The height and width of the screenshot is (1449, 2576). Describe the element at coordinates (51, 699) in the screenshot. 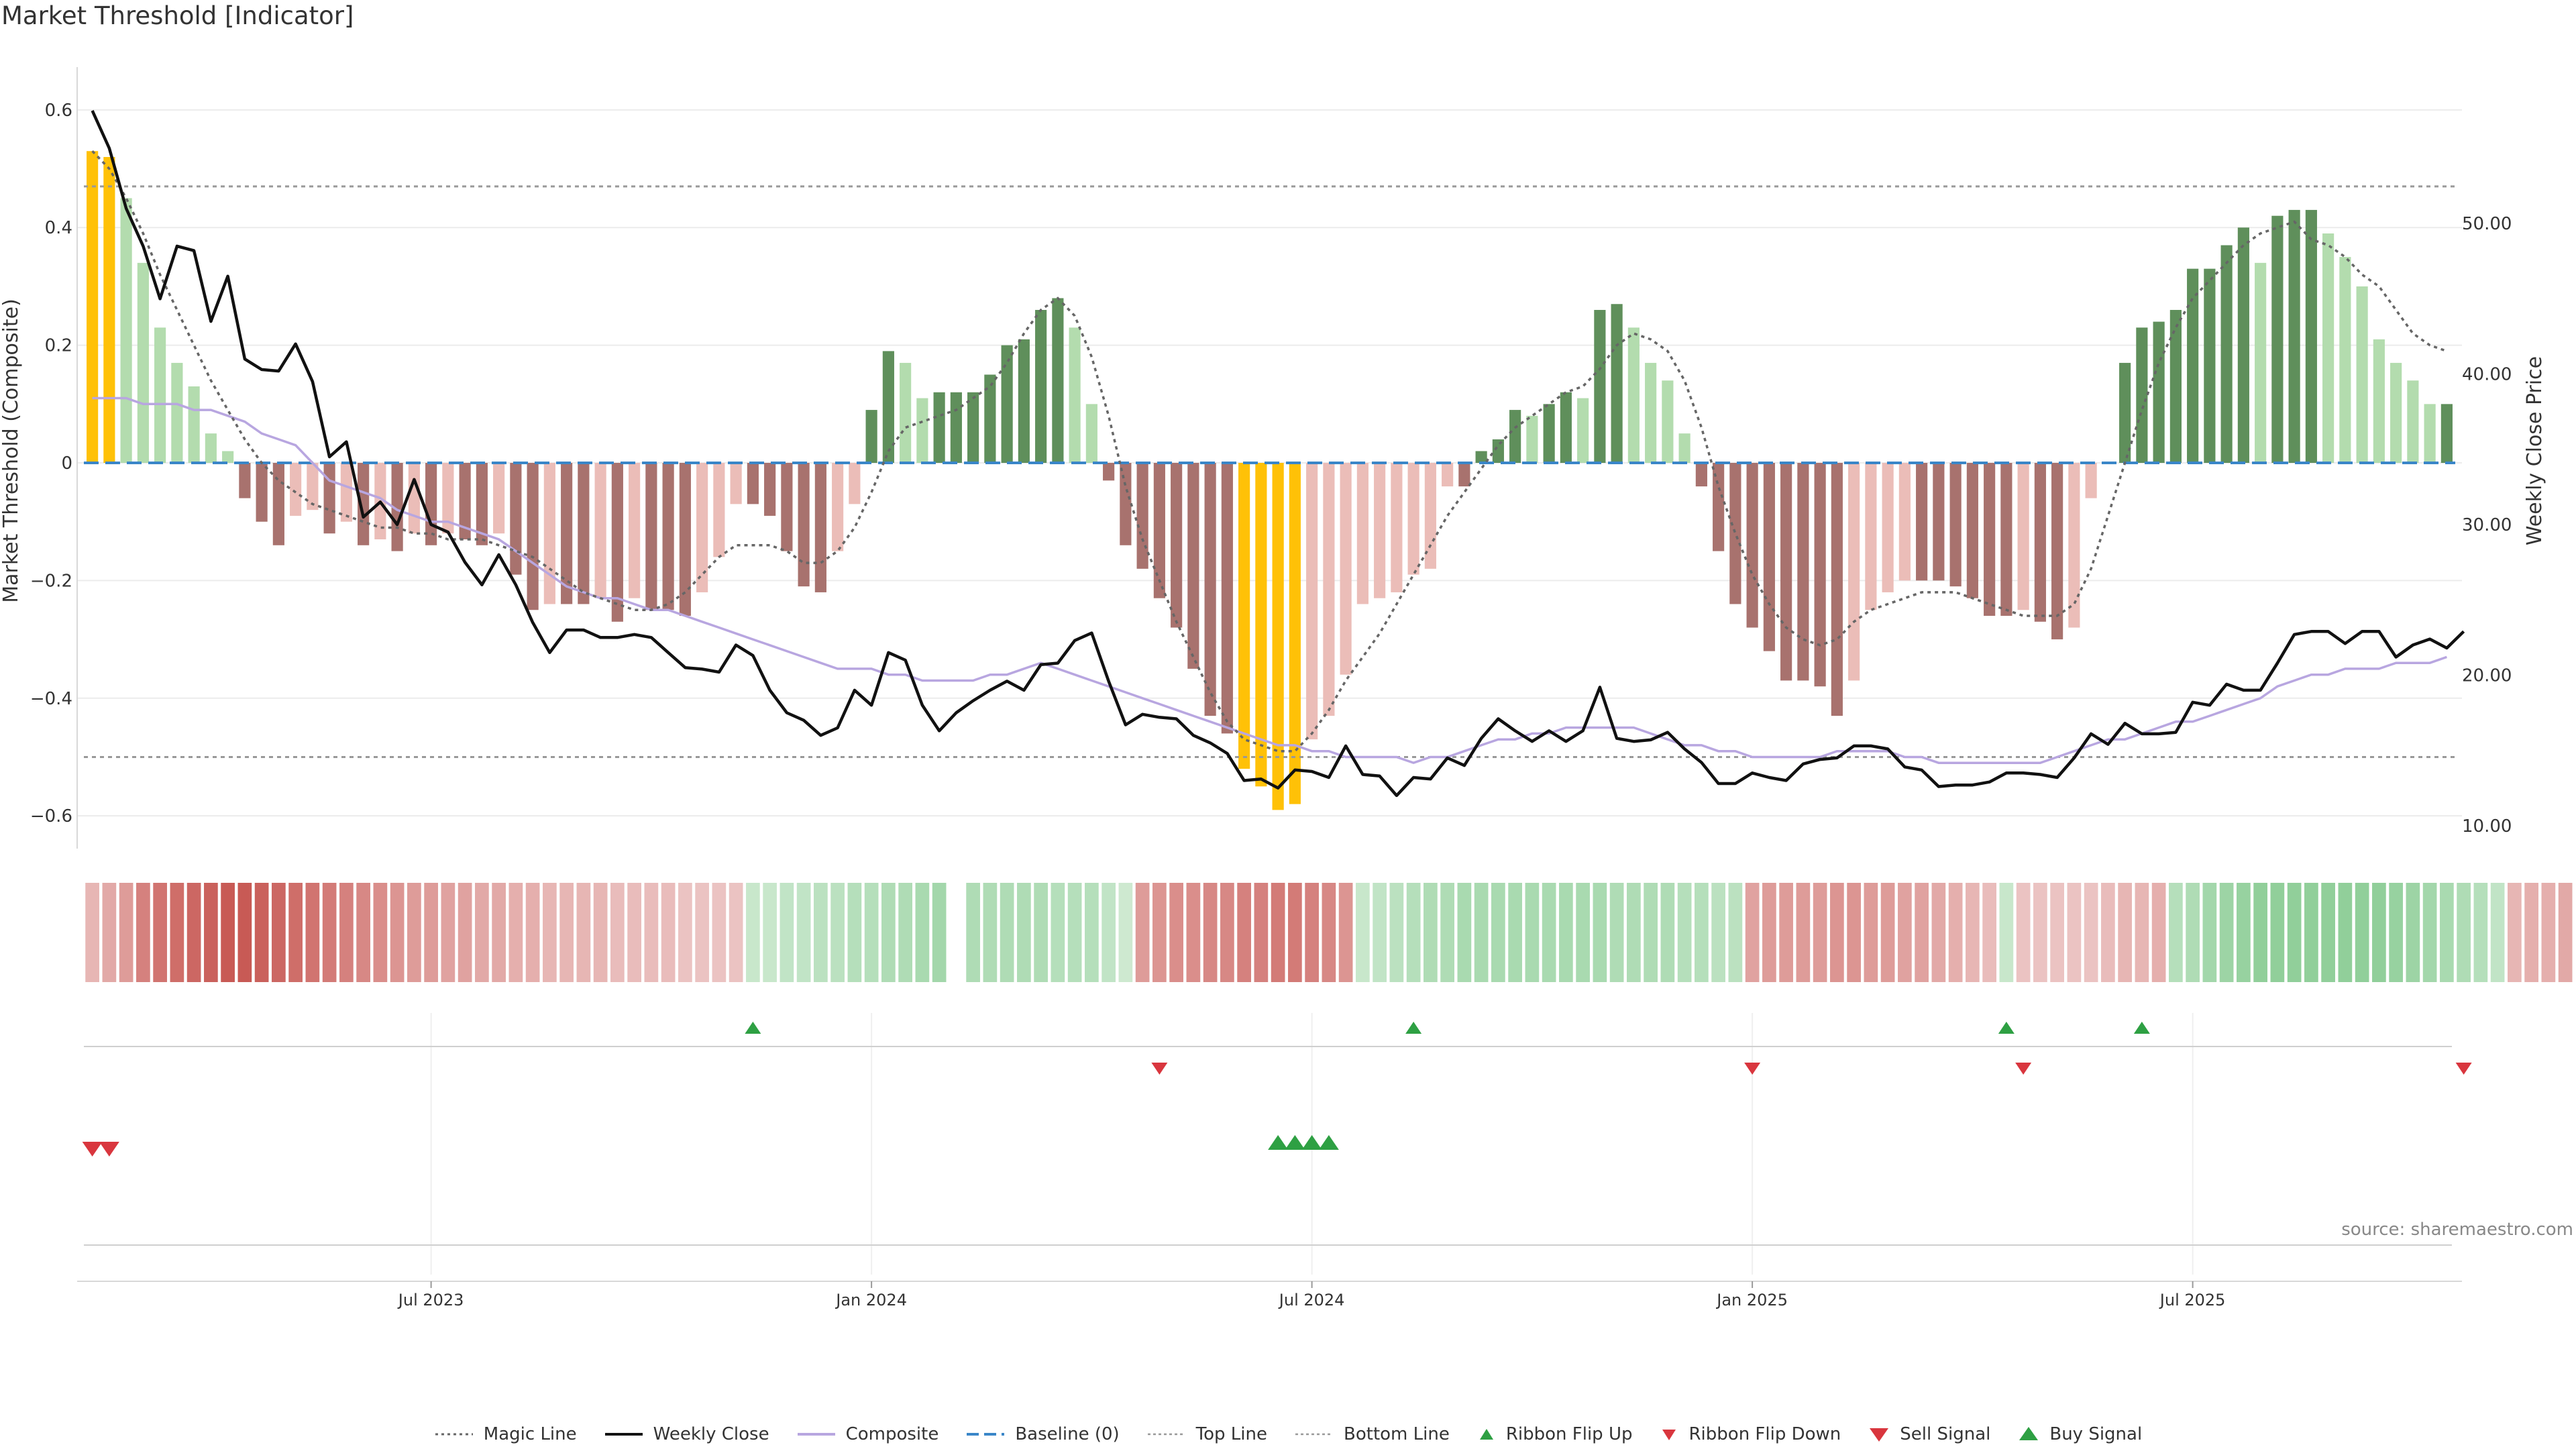

I see `y-tick-label-left: −0.4` at that location.